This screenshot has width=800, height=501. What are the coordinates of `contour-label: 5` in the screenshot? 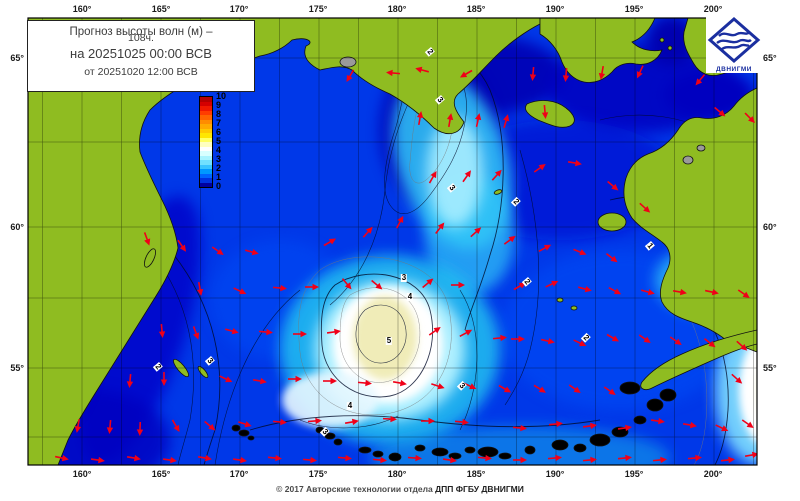 It's located at (389, 340).